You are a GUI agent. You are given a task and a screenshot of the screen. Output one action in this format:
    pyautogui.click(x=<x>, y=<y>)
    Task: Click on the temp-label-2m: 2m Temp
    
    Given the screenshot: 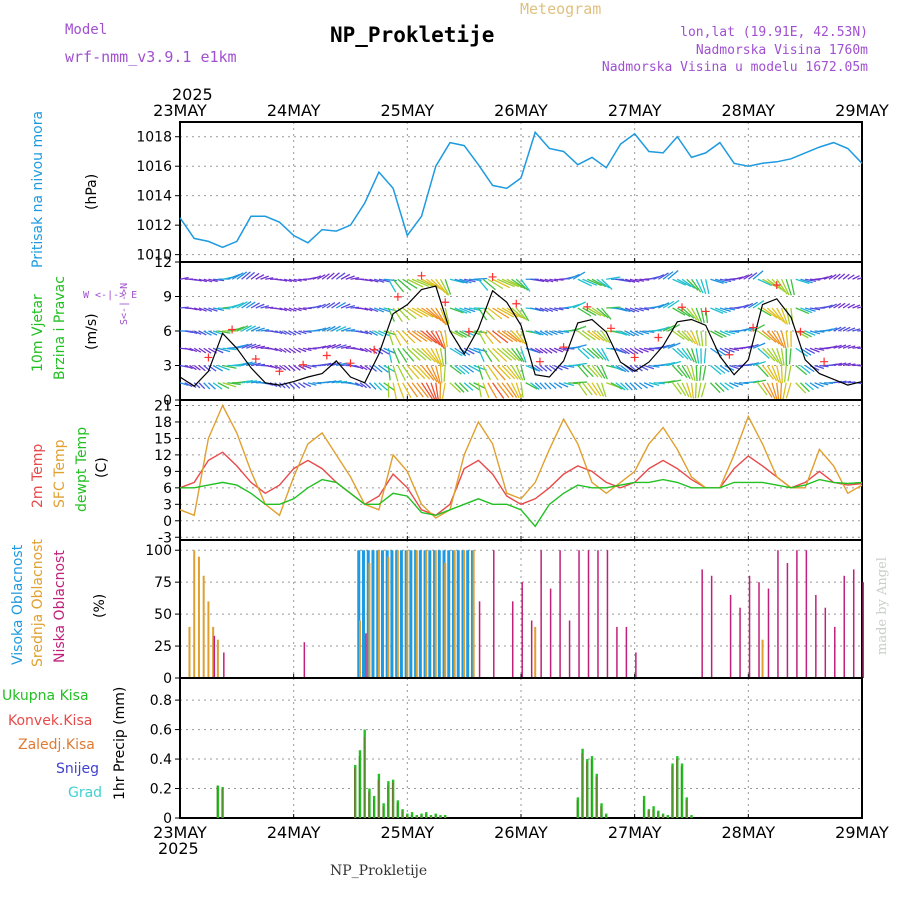 What is the action you would take?
    pyautogui.click(x=38, y=476)
    